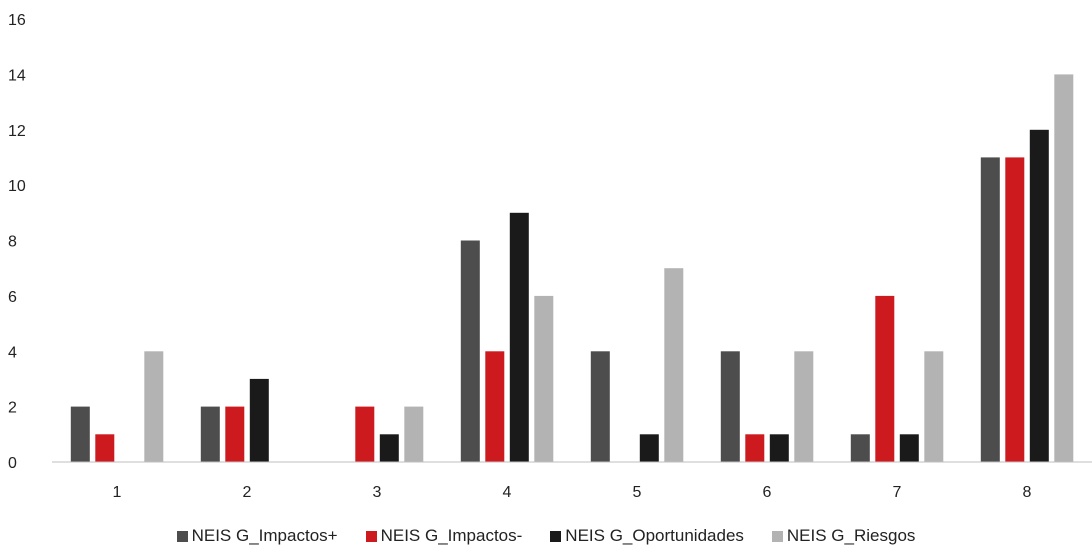  What do you see at coordinates (851, 535) in the screenshot?
I see `legend-label: NEIS G_Riesgos` at bounding box center [851, 535].